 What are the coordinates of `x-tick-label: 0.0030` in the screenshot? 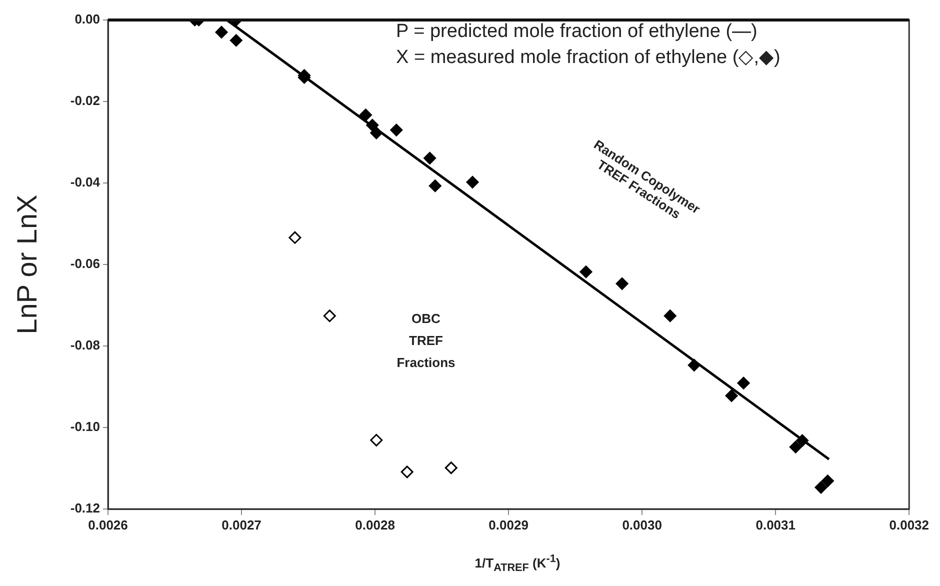 It's located at (642, 524).